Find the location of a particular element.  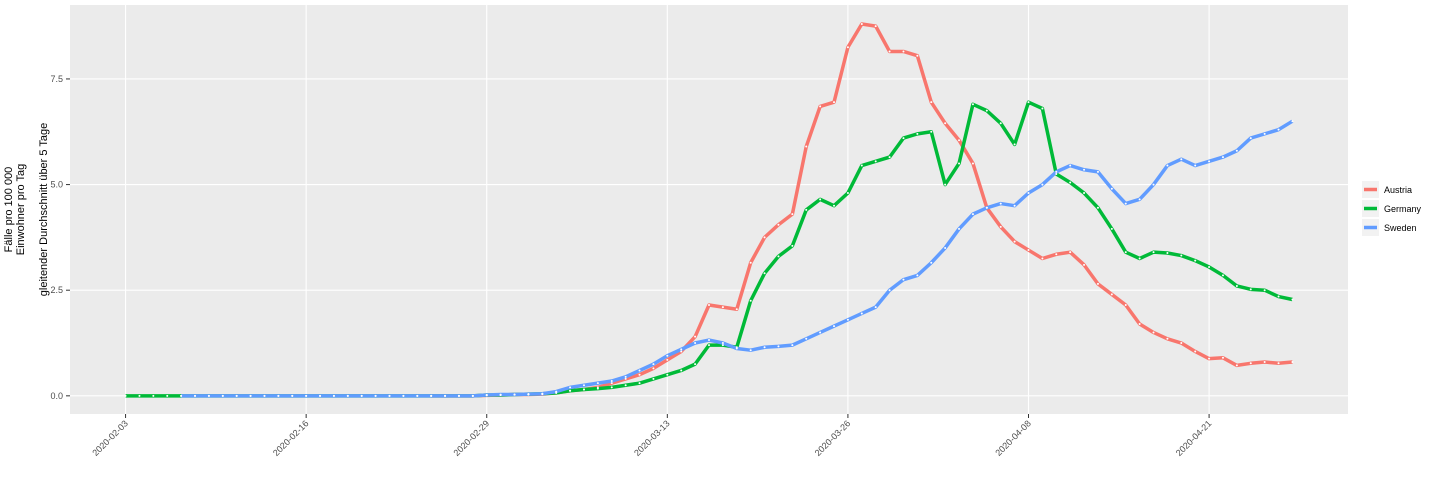

x-tick-label: 2020-02-29 is located at coordinates (472, 438).